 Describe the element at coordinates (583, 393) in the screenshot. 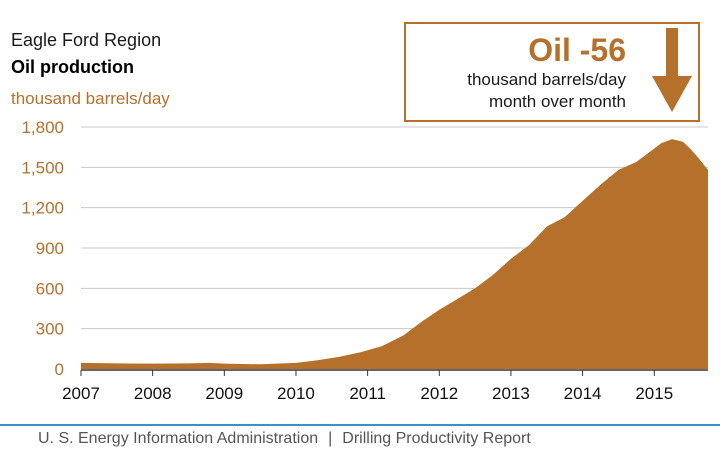

I see `x-tick-label: 2014` at that location.